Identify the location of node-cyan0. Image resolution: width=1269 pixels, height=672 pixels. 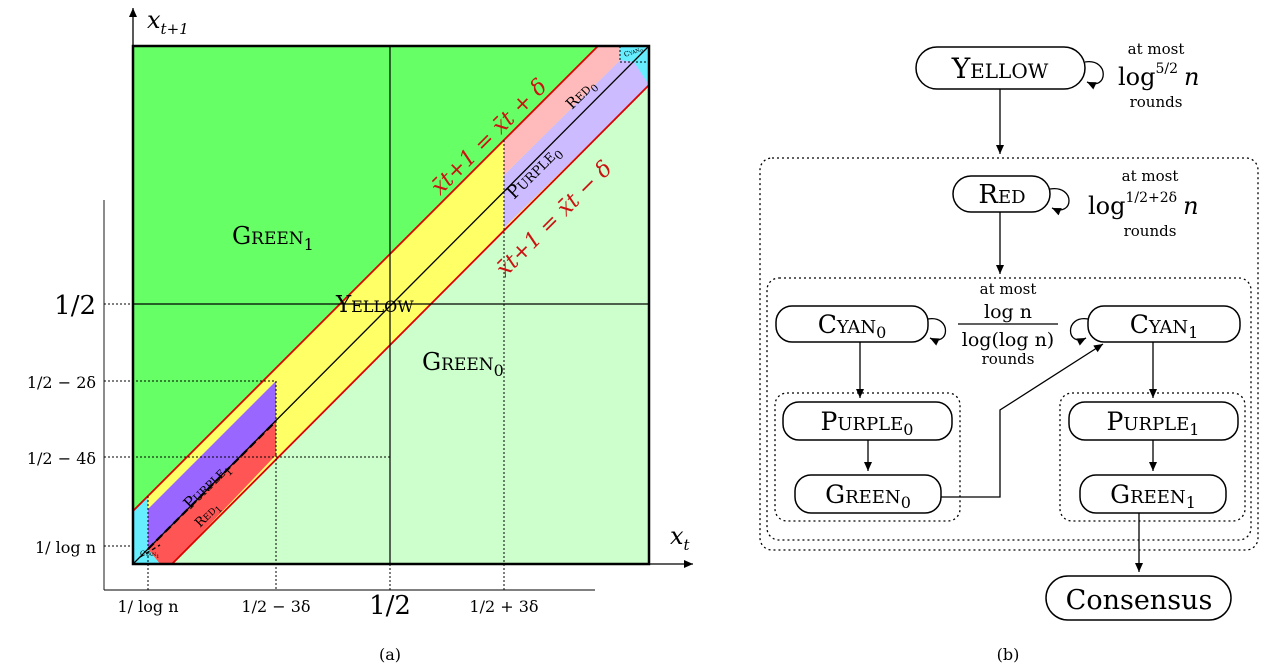
(852, 324).